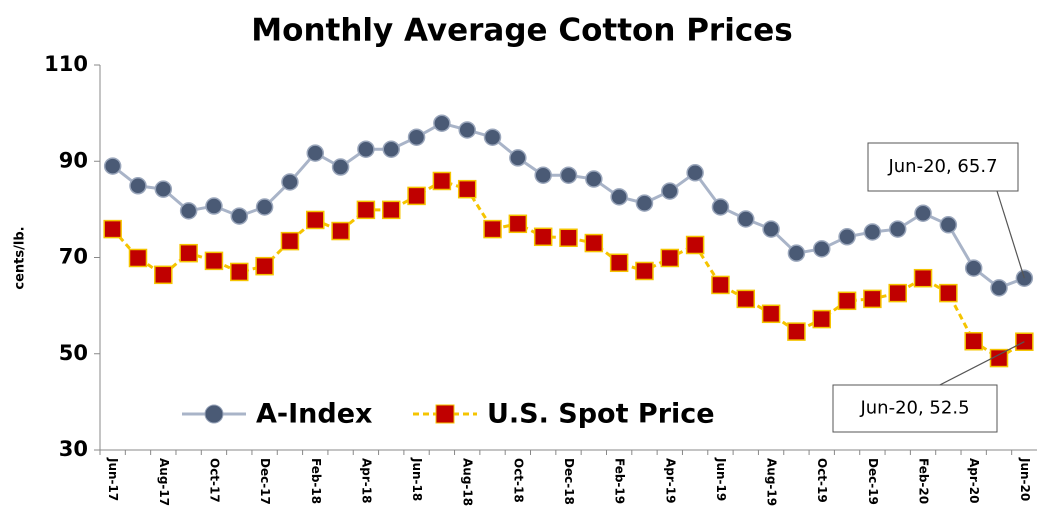 The height and width of the screenshot is (515, 1042). Describe the element at coordinates (569, 481) in the screenshot. I see `x-tick-label: Dec-18` at that location.